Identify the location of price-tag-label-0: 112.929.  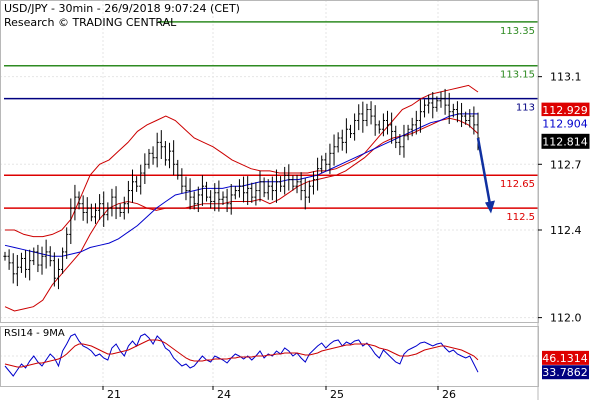
(565, 110).